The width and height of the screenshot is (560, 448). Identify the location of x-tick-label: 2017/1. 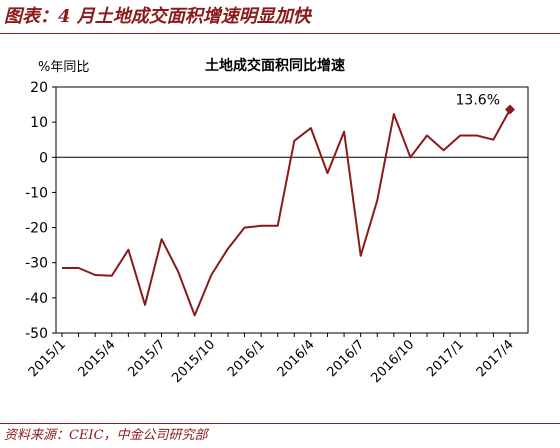
(445, 358).